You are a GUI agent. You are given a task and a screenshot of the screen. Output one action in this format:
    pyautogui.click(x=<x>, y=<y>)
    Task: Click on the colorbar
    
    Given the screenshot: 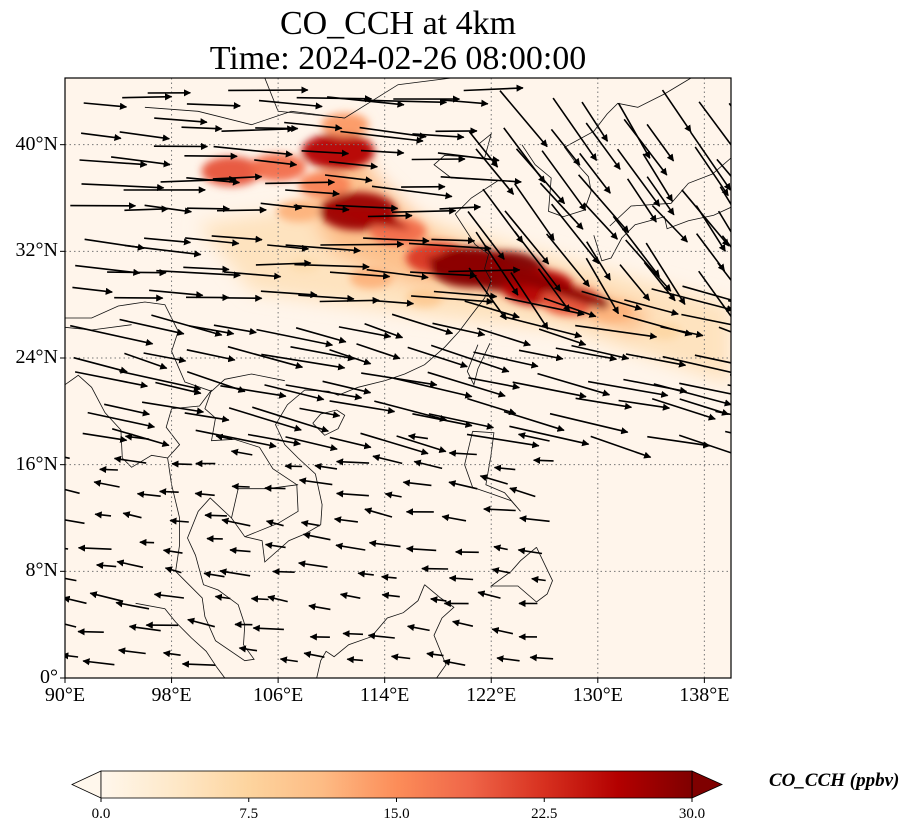 What is the action you would take?
    pyautogui.click(x=397, y=786)
    